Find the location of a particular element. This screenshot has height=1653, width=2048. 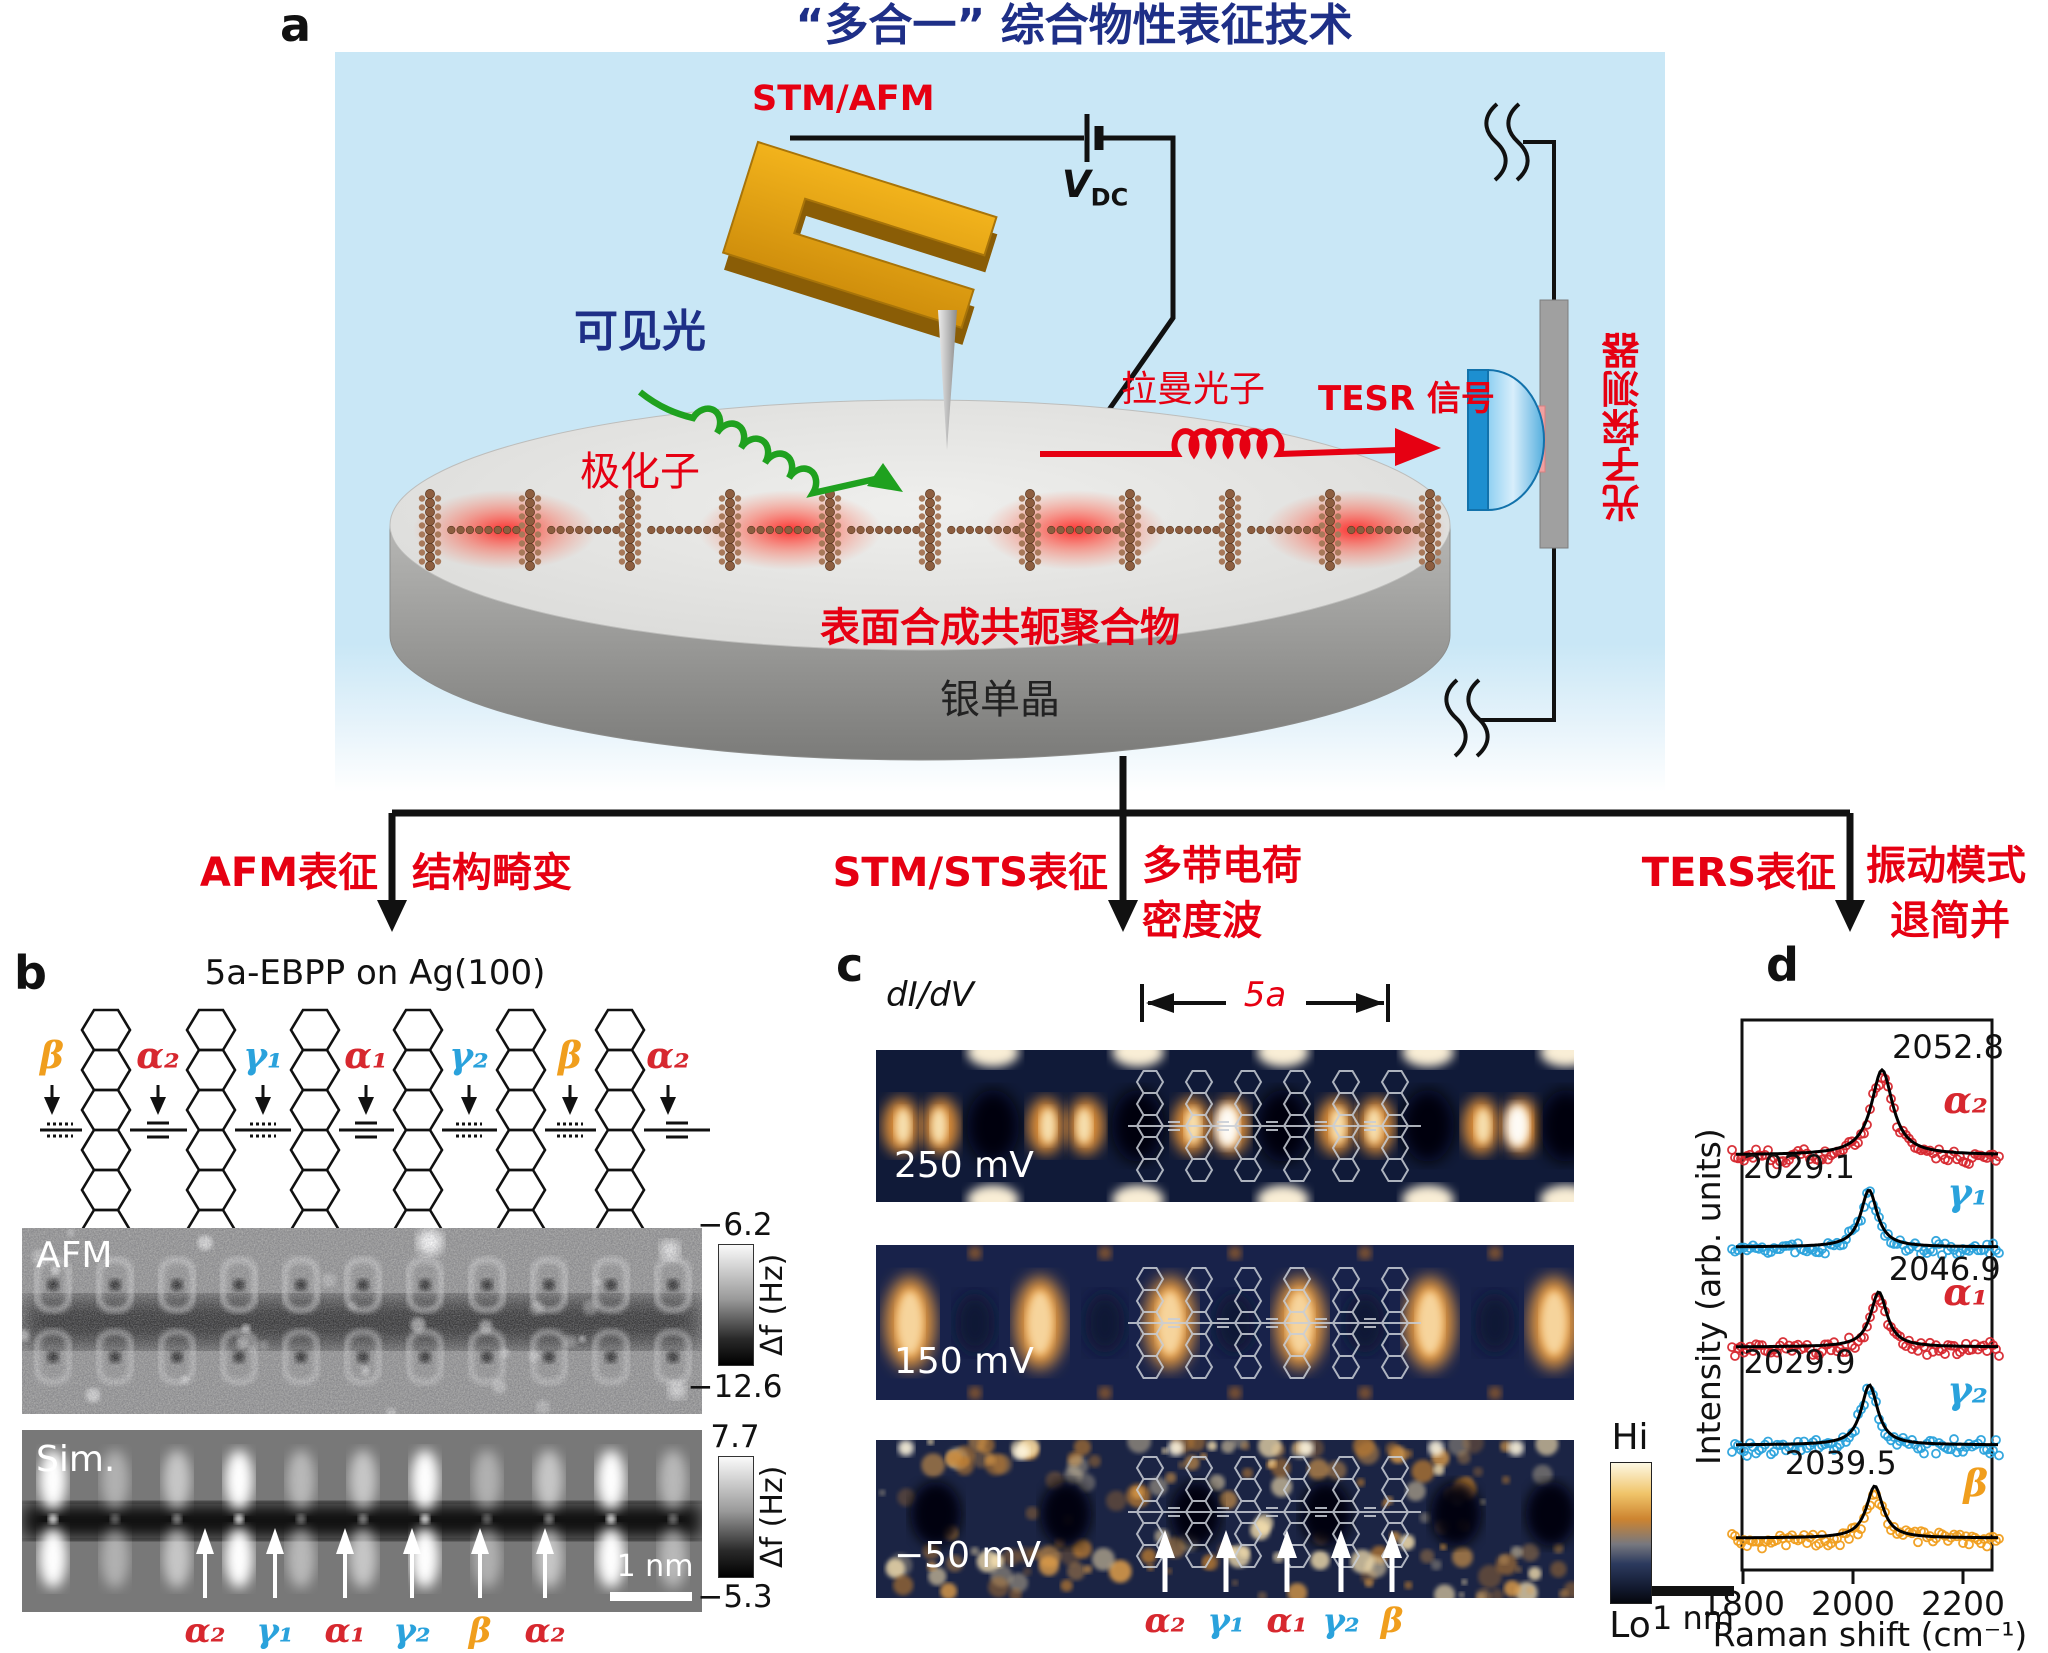

didv-map-150mv is located at coordinates (1225, 1322).